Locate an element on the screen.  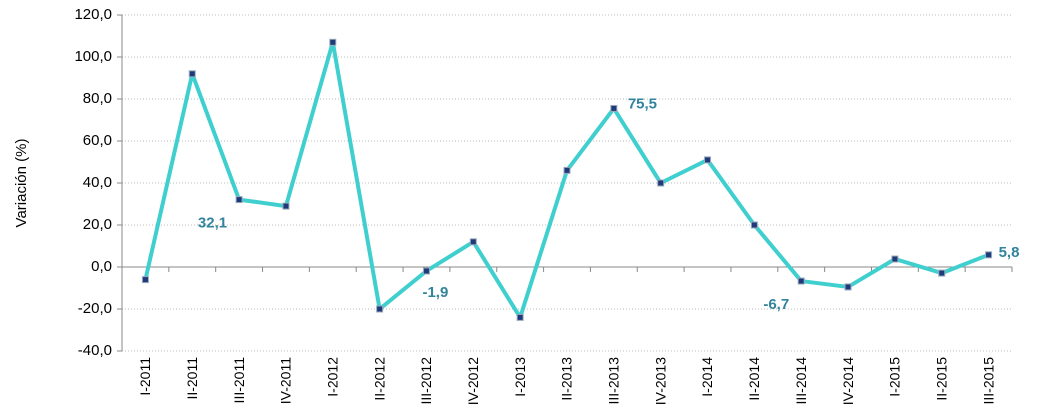
y-tick-label: 60,0 is located at coordinates (97, 140).